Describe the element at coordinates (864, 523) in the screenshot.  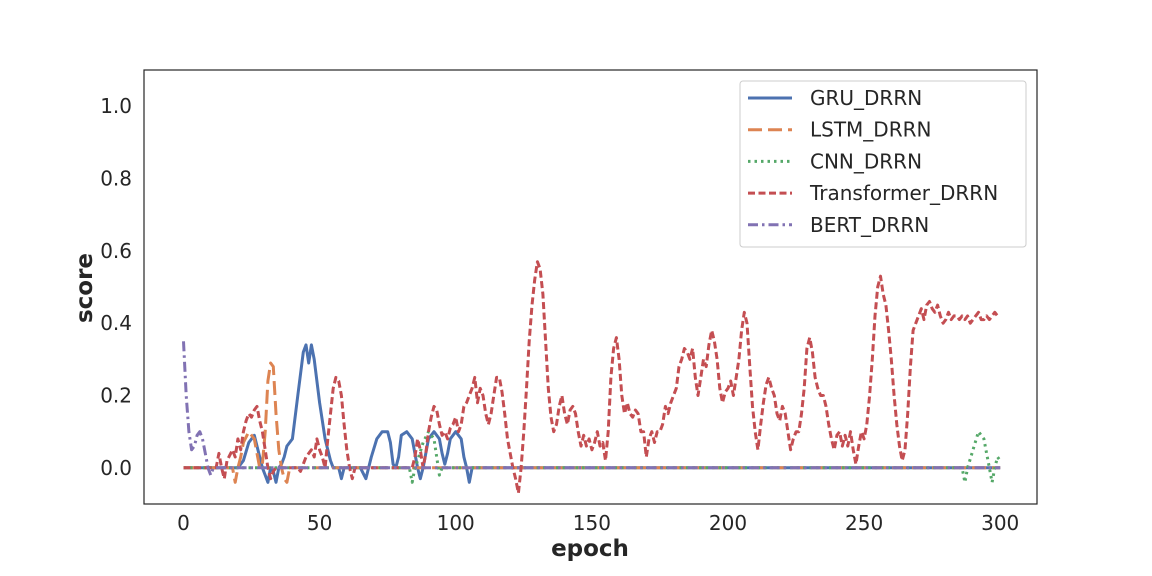
I see `x-tick-label: 250` at that location.